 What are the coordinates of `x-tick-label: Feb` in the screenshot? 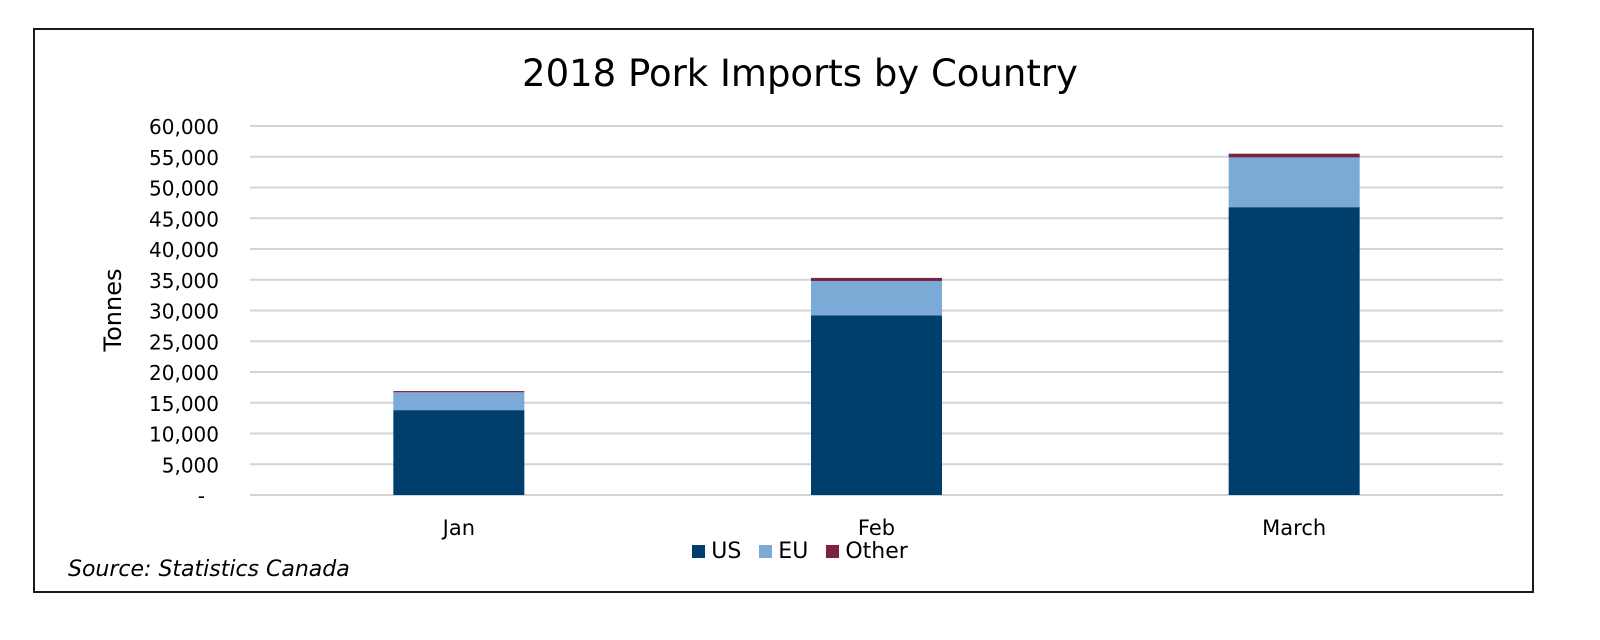 It's located at (876, 528).